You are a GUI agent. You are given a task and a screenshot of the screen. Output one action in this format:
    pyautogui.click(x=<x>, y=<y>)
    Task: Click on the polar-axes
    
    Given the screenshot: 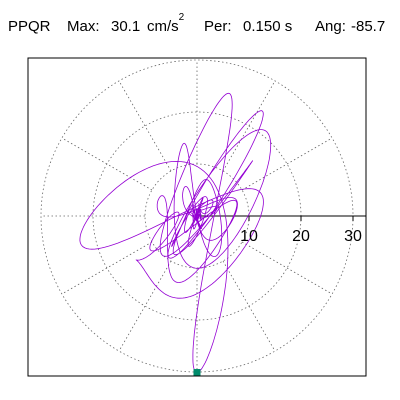 What is the action you would take?
    pyautogui.click(x=281, y=218)
    